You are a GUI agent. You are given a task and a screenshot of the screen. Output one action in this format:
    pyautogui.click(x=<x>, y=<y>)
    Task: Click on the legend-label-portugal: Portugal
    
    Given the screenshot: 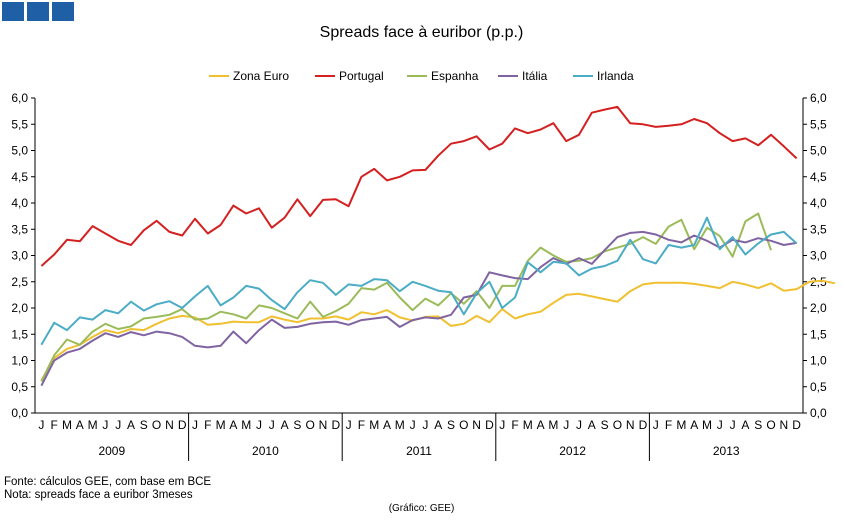 What is the action you would take?
    pyautogui.click(x=361, y=76)
    